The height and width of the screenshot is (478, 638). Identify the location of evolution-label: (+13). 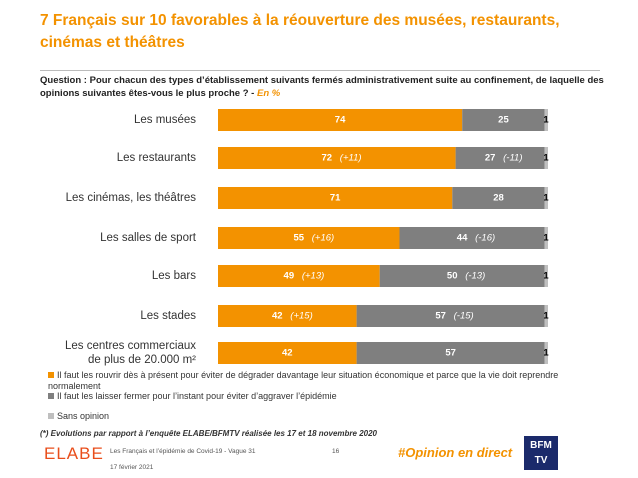
(313, 276).